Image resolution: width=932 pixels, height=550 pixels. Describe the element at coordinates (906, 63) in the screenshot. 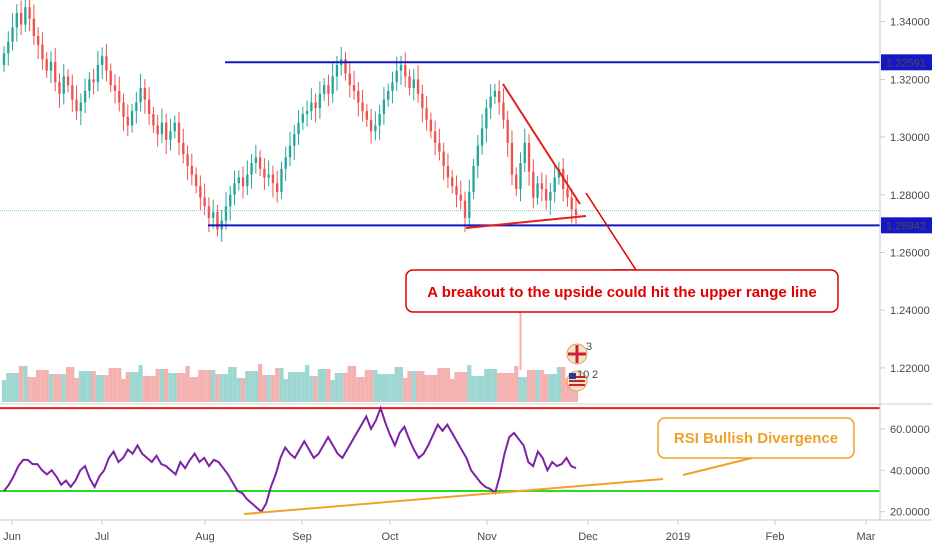

I see `svg-text: 1.32591` at that location.